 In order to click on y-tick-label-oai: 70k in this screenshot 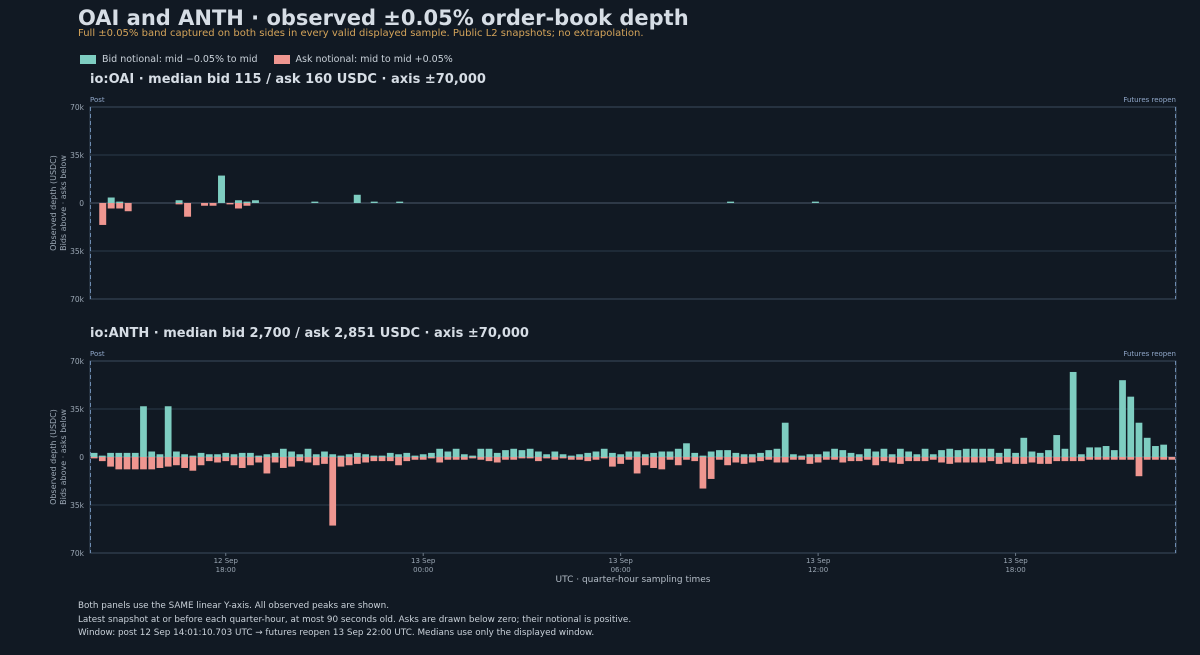, I will do `click(77, 107)`.